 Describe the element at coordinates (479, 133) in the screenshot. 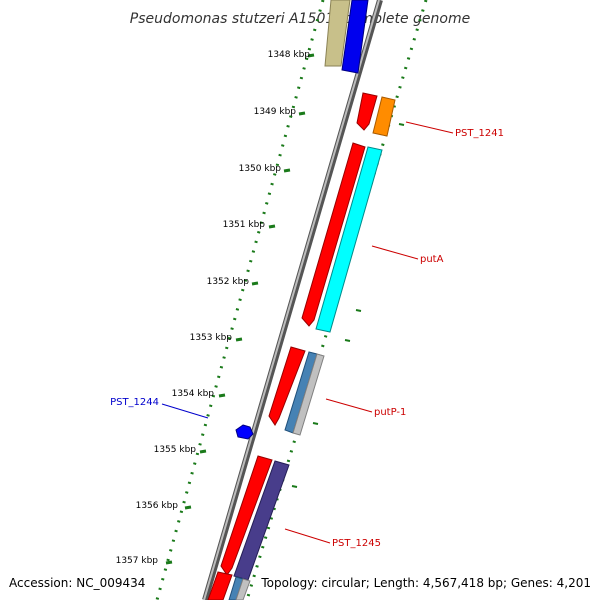

I see `gene-label-pst1241: PST_1241` at that location.